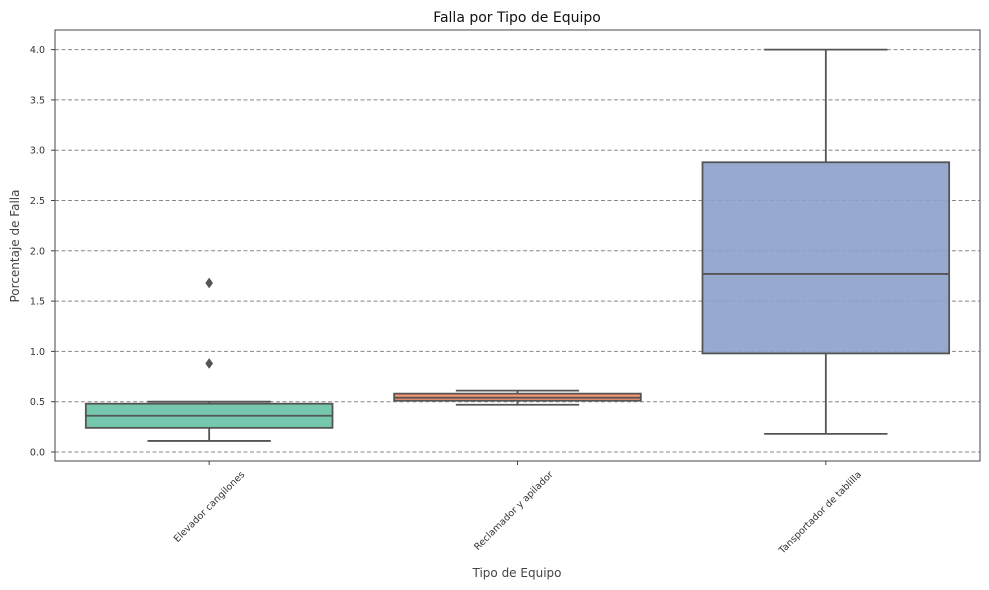  I want to click on y-tick-label: 3.5, so click(37, 100).